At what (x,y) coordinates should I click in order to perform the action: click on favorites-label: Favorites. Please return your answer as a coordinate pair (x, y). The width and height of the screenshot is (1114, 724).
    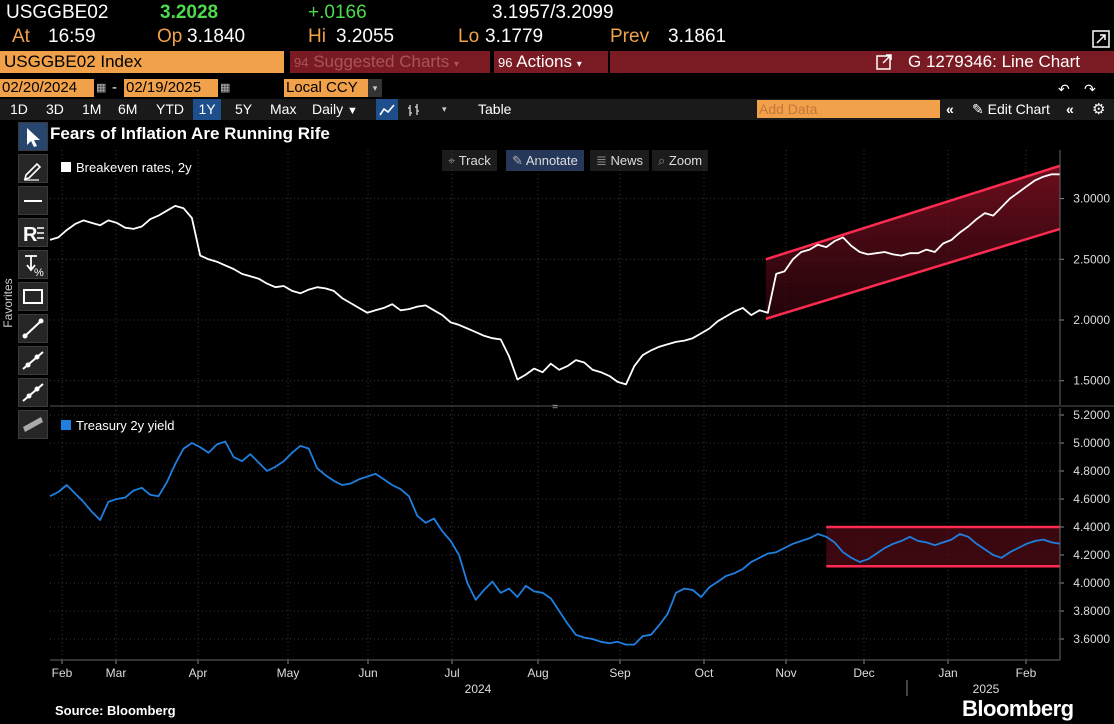
    Looking at the image, I should click on (8, 303).